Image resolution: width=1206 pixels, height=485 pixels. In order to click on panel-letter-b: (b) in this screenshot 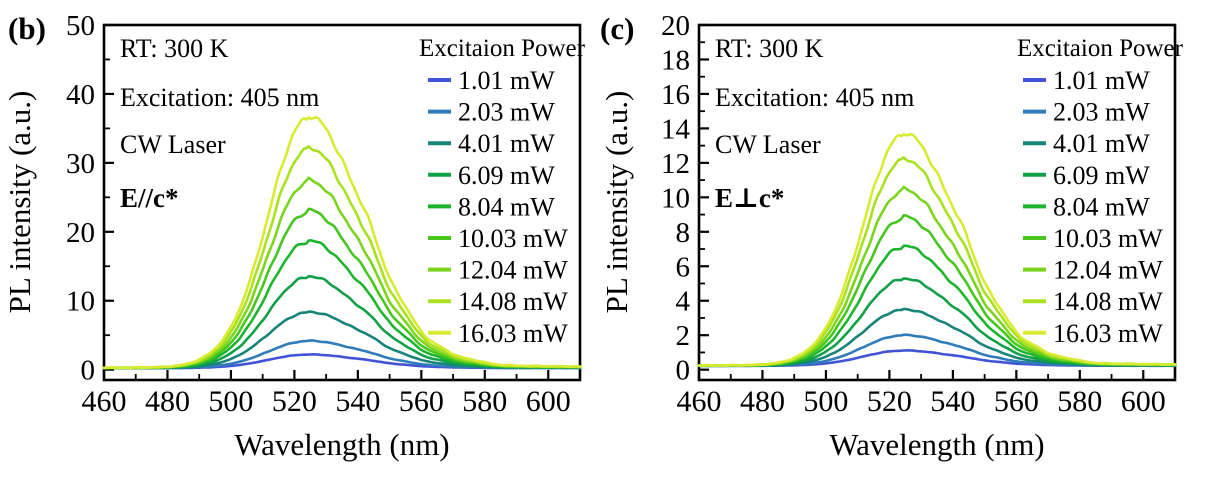, I will do `click(27, 28)`.